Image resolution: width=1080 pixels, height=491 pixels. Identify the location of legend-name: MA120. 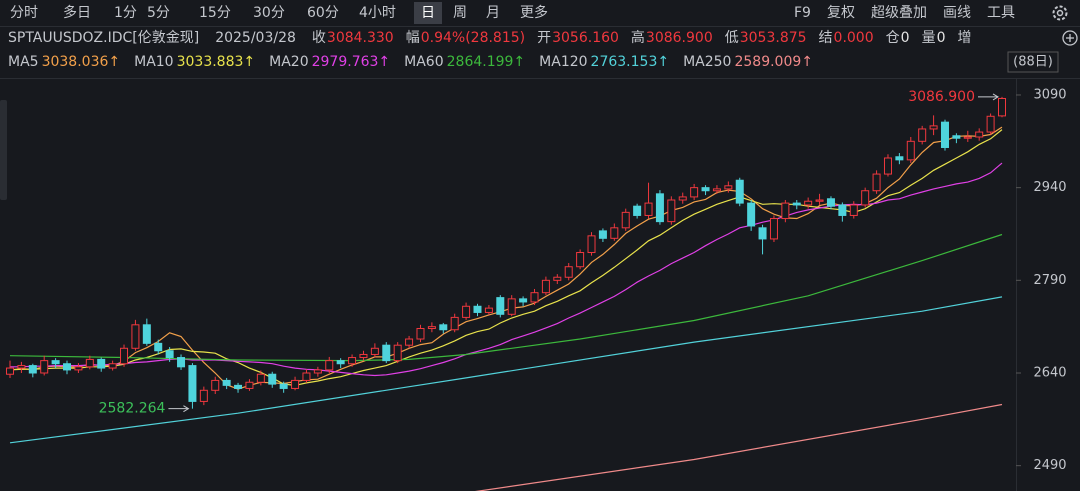
(563, 62).